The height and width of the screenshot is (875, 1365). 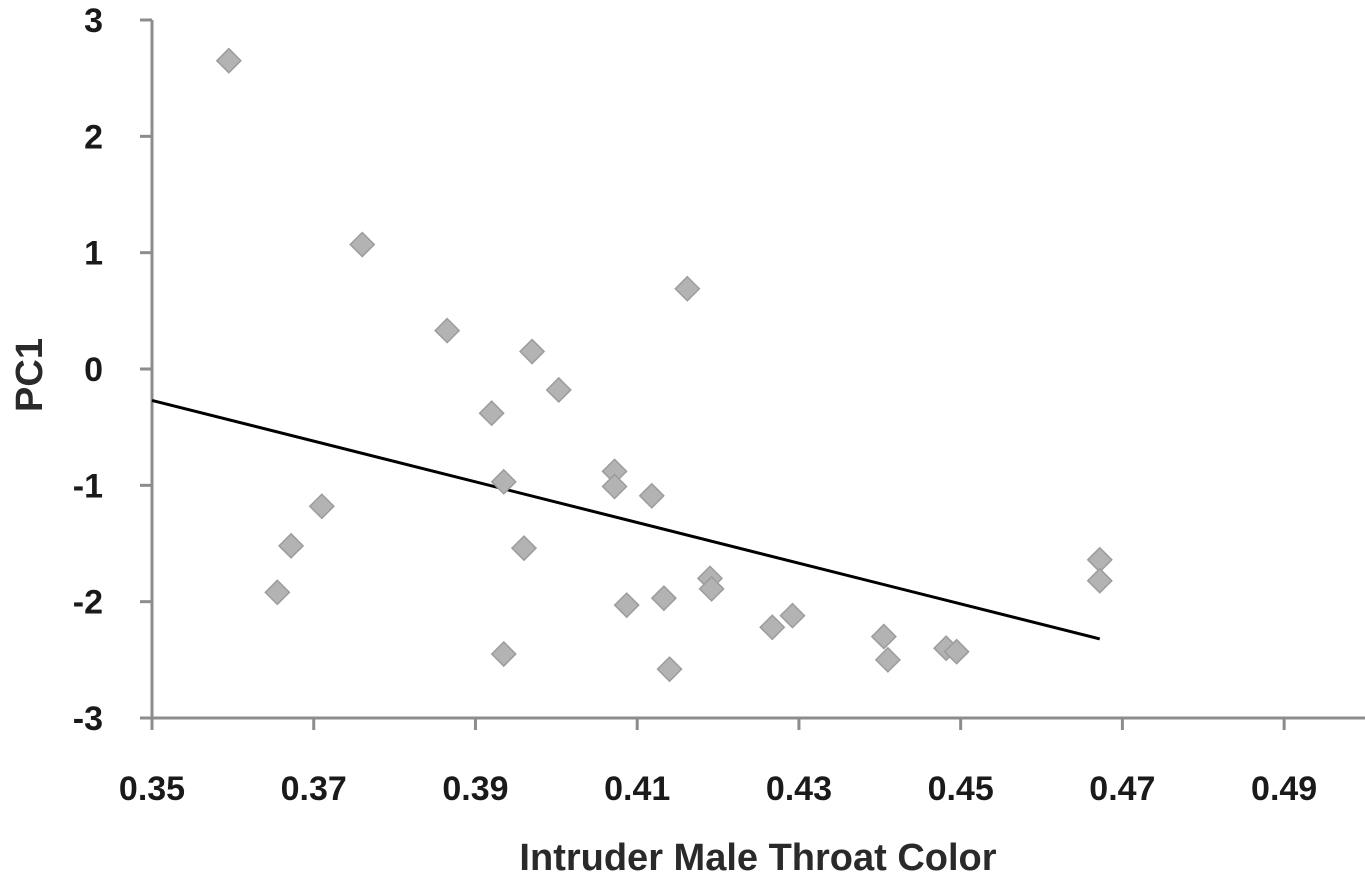 I want to click on y-tick-label: 1, so click(x=93, y=254).